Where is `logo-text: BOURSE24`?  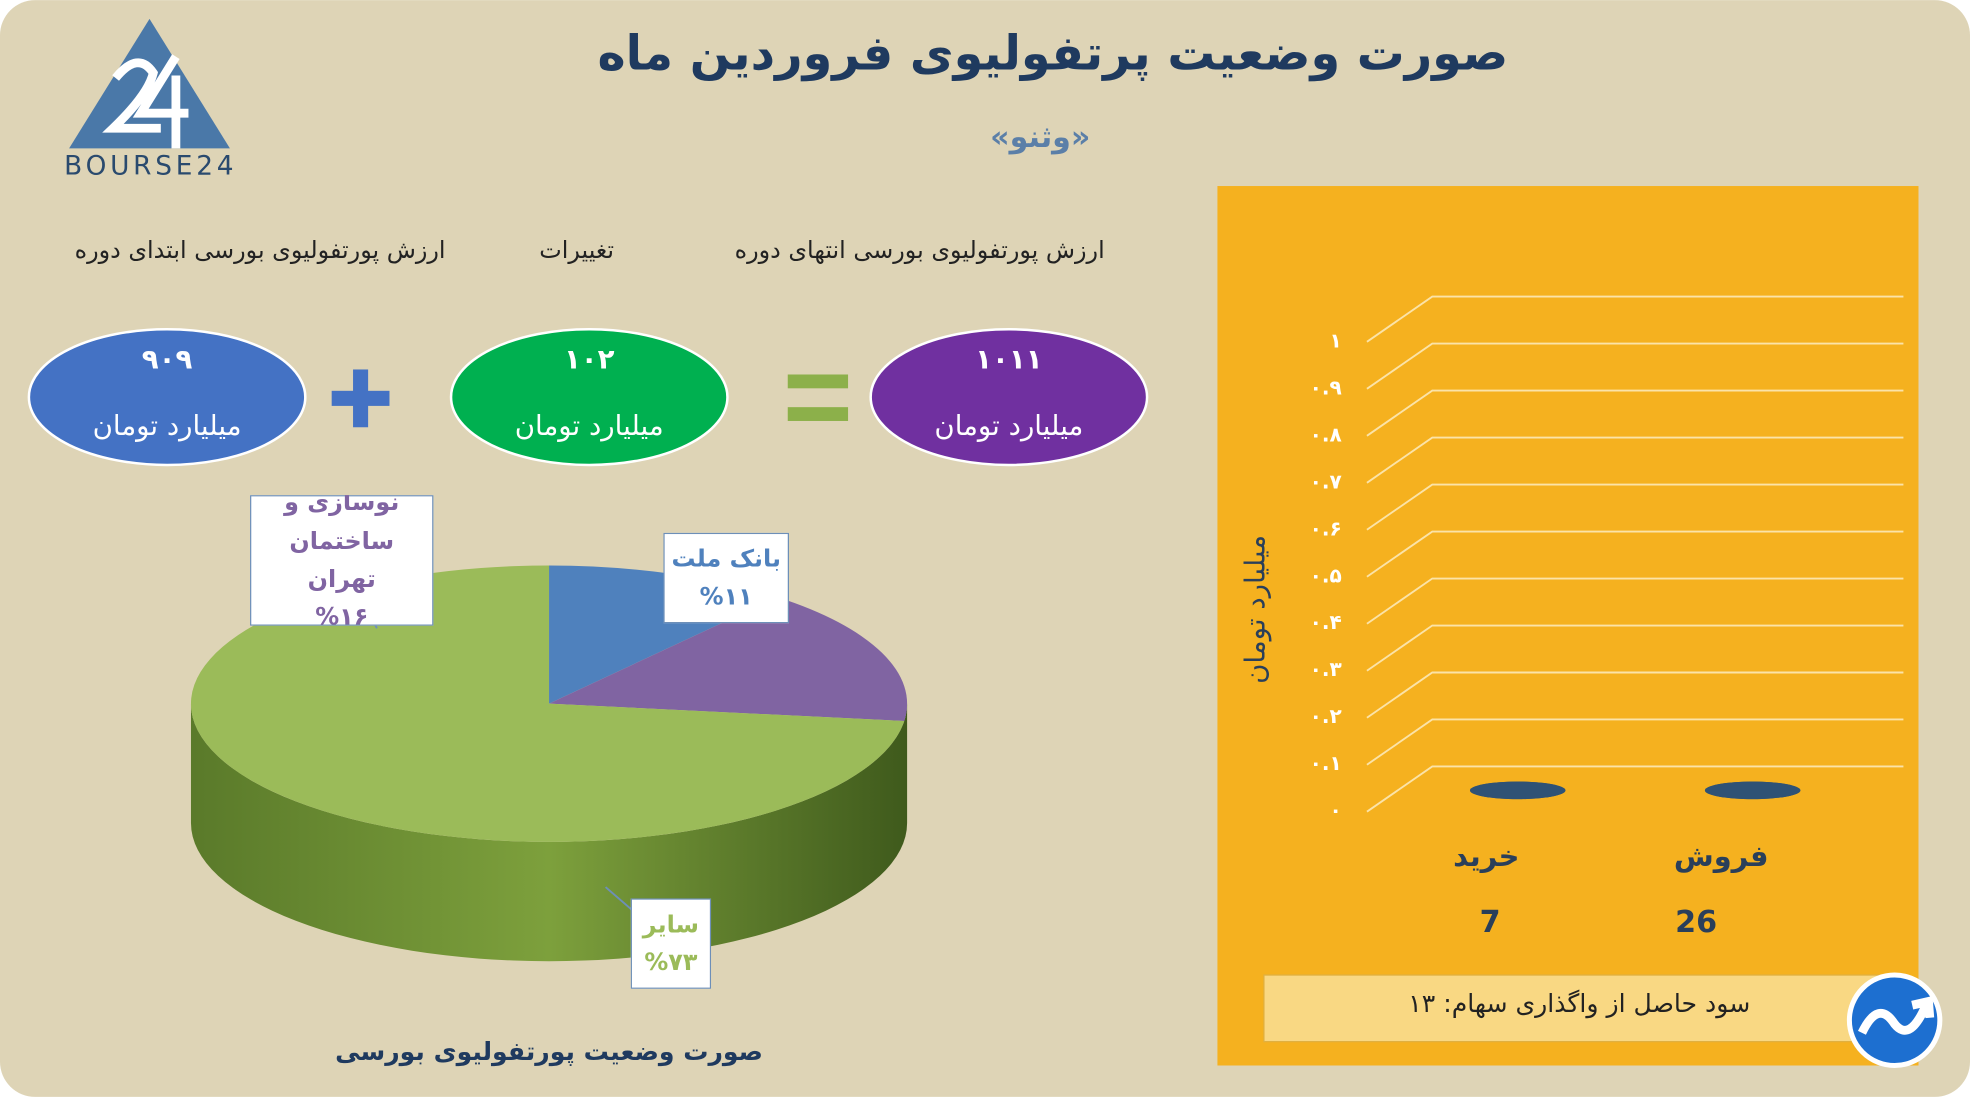 logo-text: BOURSE24 is located at coordinates (150, 167).